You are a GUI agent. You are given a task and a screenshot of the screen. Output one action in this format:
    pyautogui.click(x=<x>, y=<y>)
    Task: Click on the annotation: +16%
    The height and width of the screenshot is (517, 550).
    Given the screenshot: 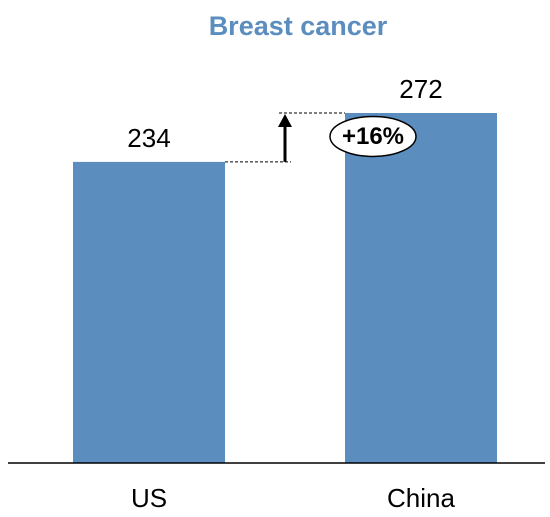 What is the action you would take?
    pyautogui.click(x=373, y=136)
    